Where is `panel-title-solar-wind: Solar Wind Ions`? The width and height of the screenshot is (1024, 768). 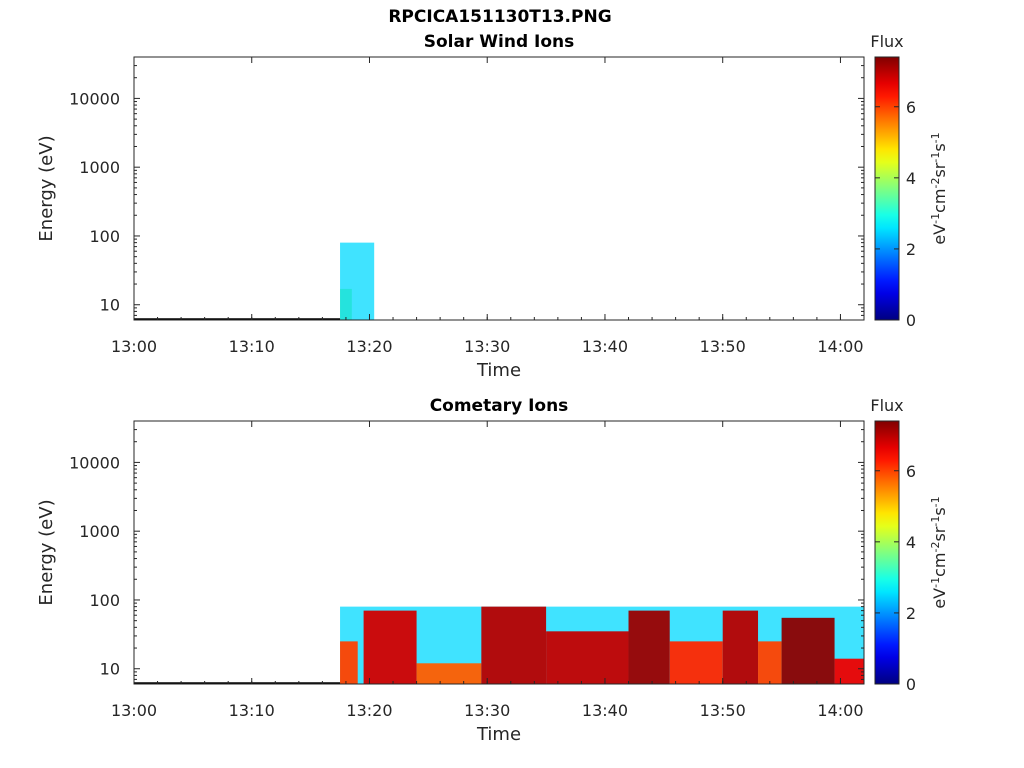 panel-title-solar-wind: Solar Wind Ions is located at coordinates (499, 42).